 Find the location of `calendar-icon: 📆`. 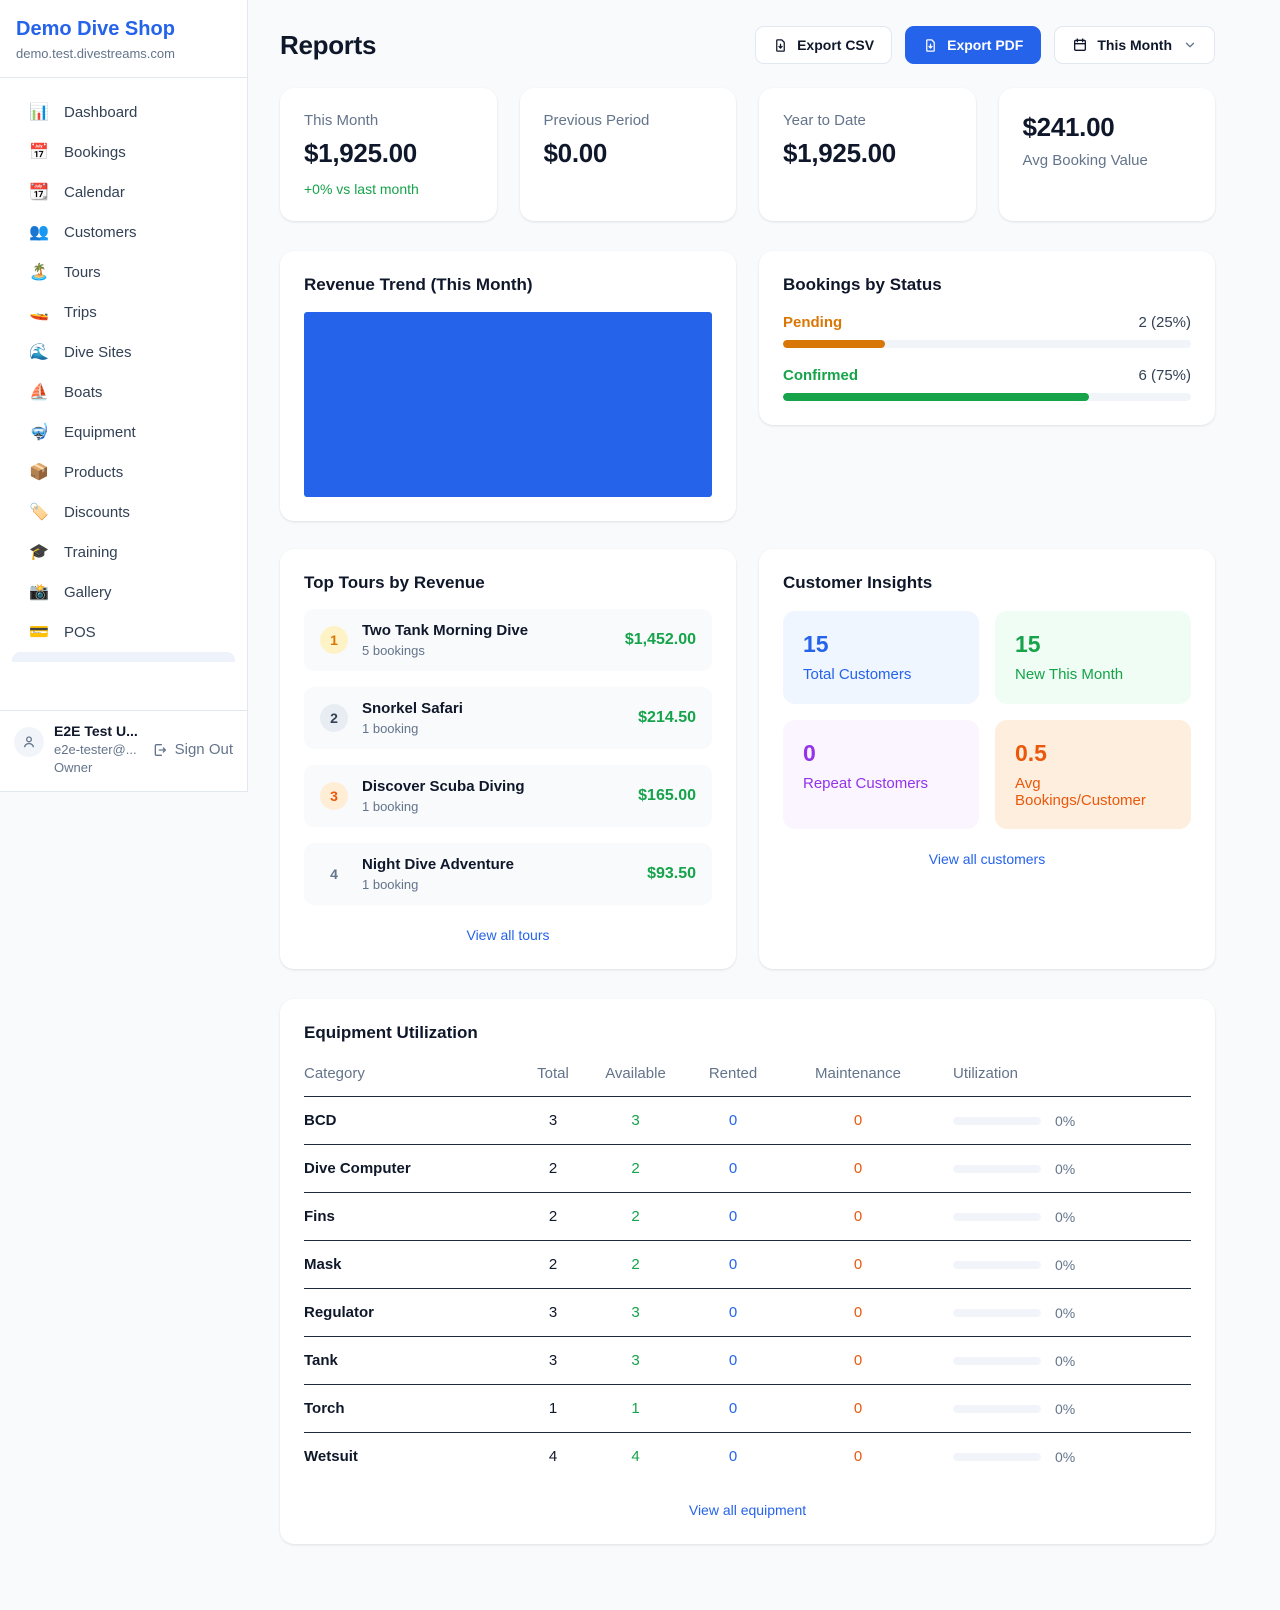

calendar-icon: 📆 is located at coordinates (39, 192).